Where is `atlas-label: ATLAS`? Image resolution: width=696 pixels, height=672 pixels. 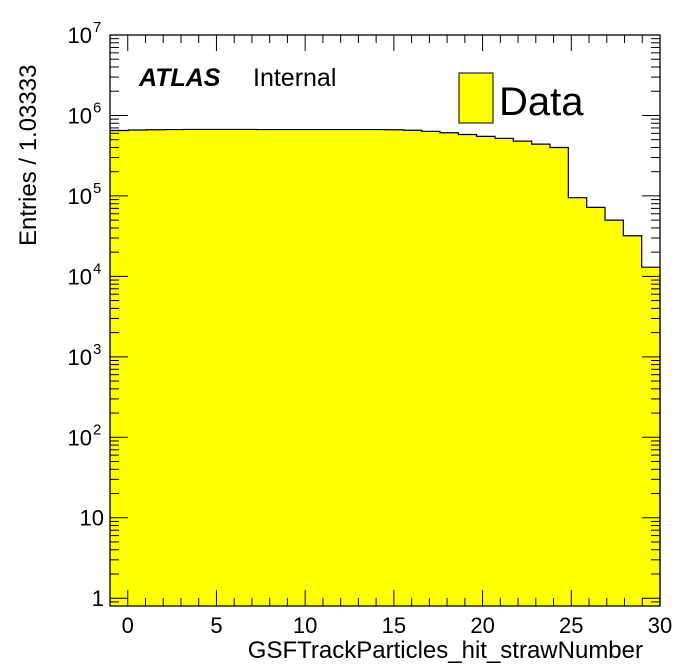
atlas-label: ATLAS is located at coordinates (179, 78).